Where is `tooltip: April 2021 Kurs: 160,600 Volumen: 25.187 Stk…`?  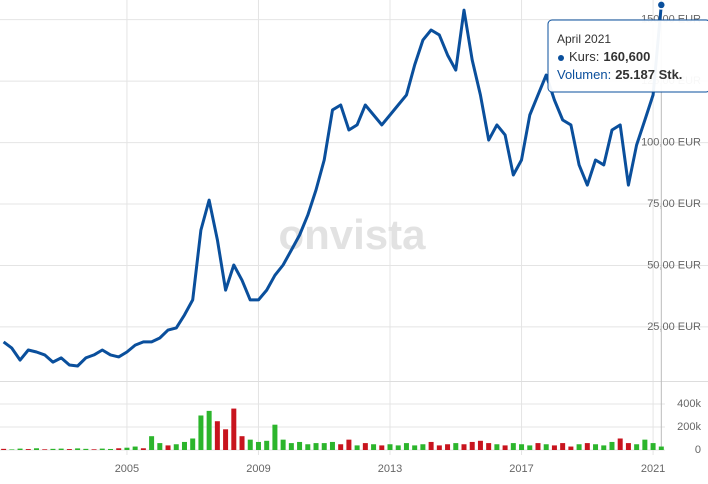
tooltip: April 2021 Kurs: 160,600 Volumen: 25.187 Stk… is located at coordinates (627, 56).